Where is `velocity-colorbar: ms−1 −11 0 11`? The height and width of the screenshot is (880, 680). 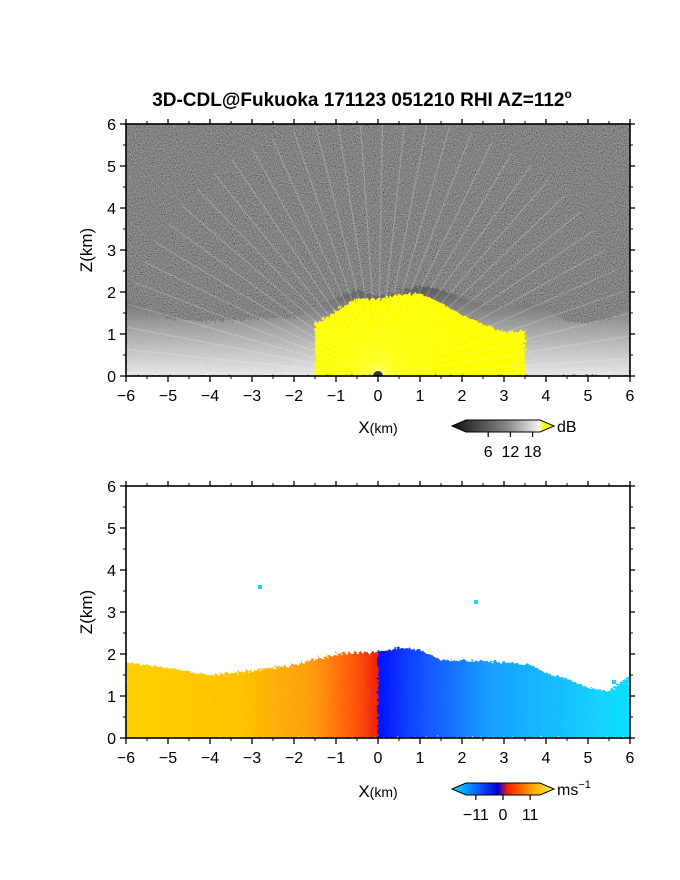 velocity-colorbar: ms−1 −11 0 11 is located at coordinates (520, 801).